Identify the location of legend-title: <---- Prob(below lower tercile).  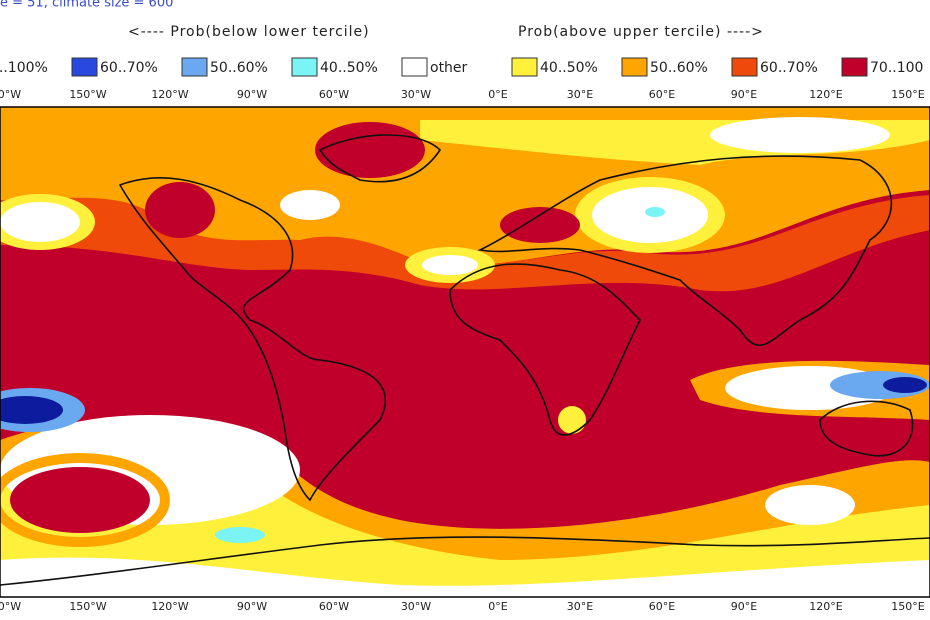
(249, 32).